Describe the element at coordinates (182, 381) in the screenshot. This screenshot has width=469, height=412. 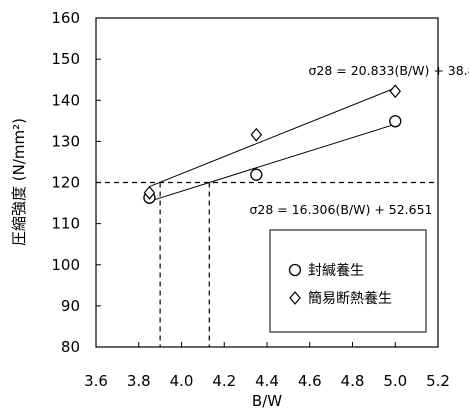
I see `x-tick-label: 4.0` at that location.